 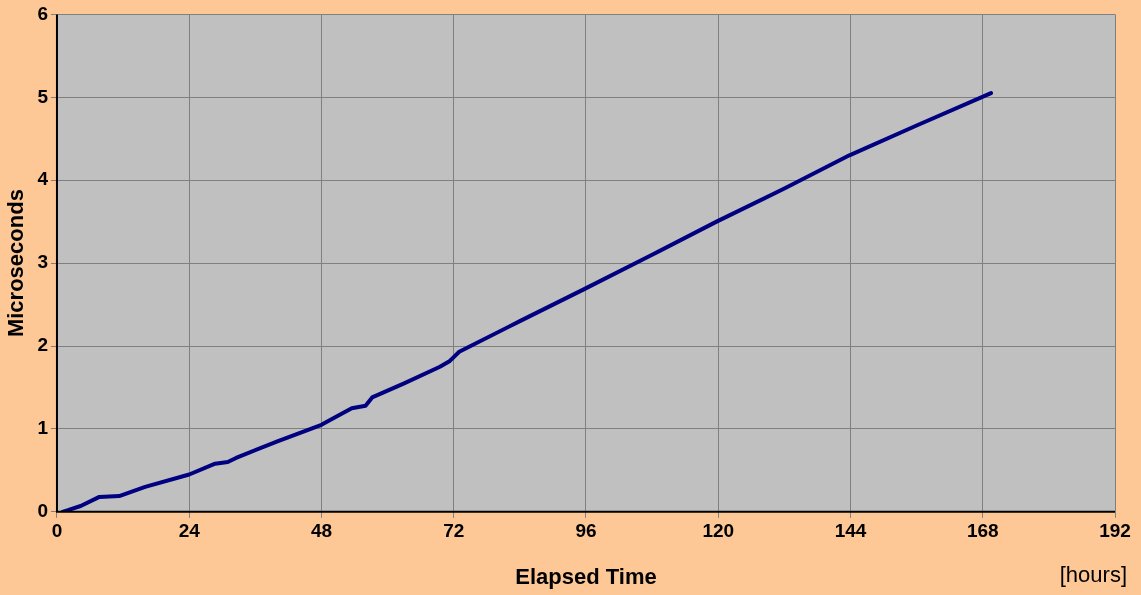 What do you see at coordinates (43, 428) in the screenshot?
I see `y-tick-label: 1` at bounding box center [43, 428].